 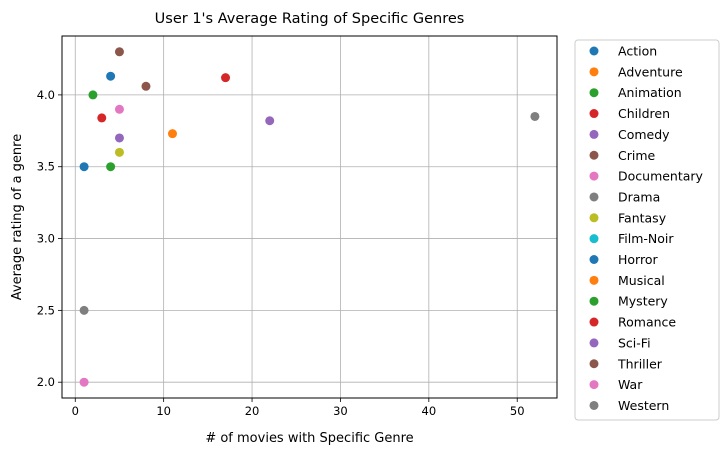 What do you see at coordinates (46, 310) in the screenshot?
I see `y-tick-label: 2.5` at bounding box center [46, 310].